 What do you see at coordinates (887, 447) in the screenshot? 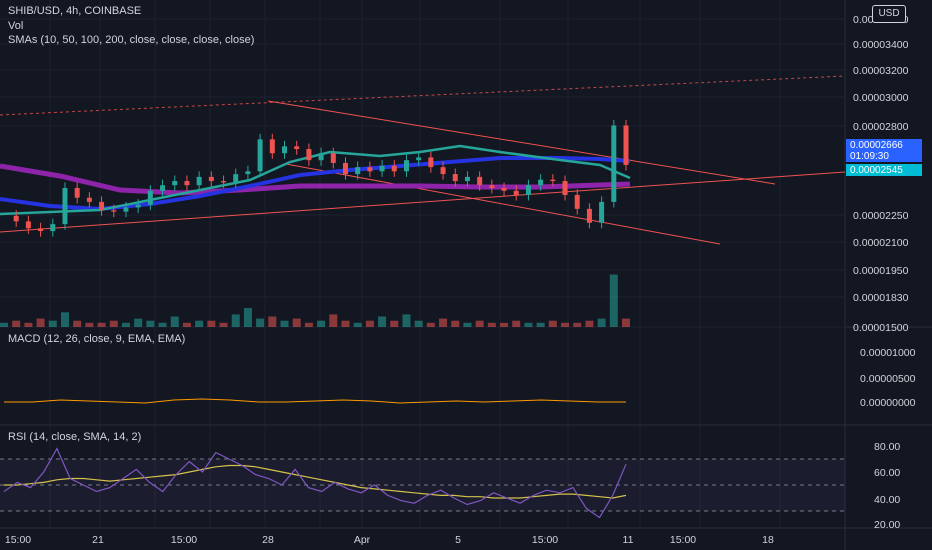
I see `rsi-tick-label: 80.00` at bounding box center [887, 447].